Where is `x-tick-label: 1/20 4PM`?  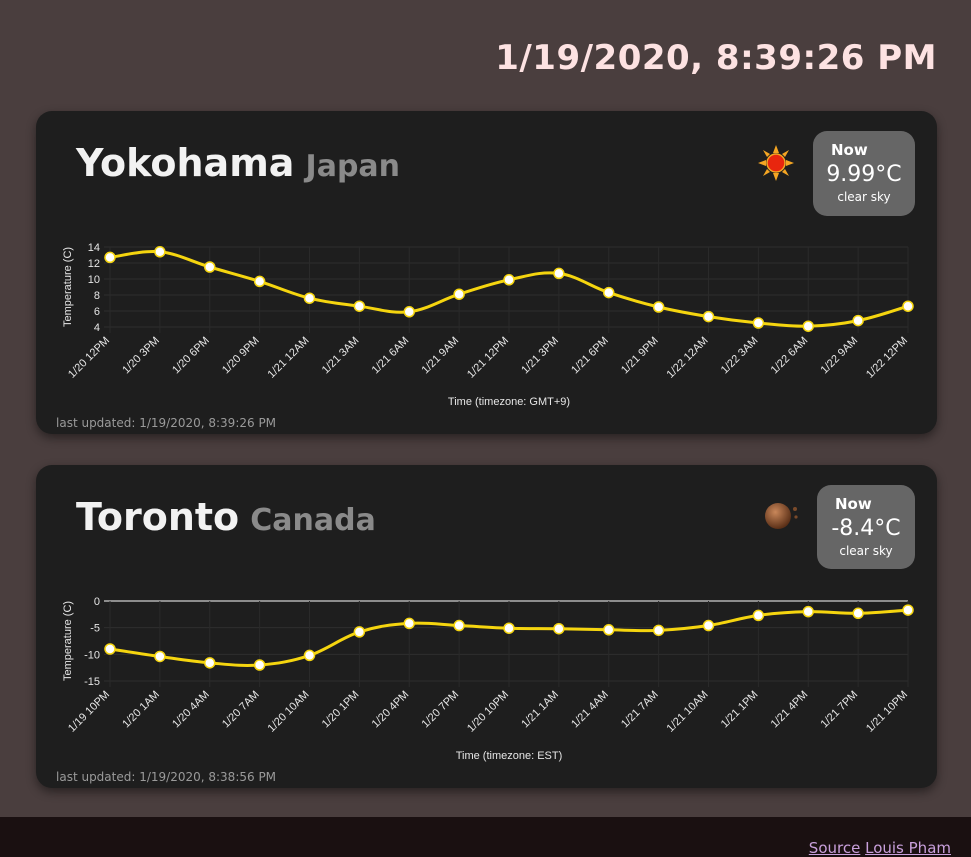
x-tick-label: 1/20 4PM is located at coordinates (391, 710).